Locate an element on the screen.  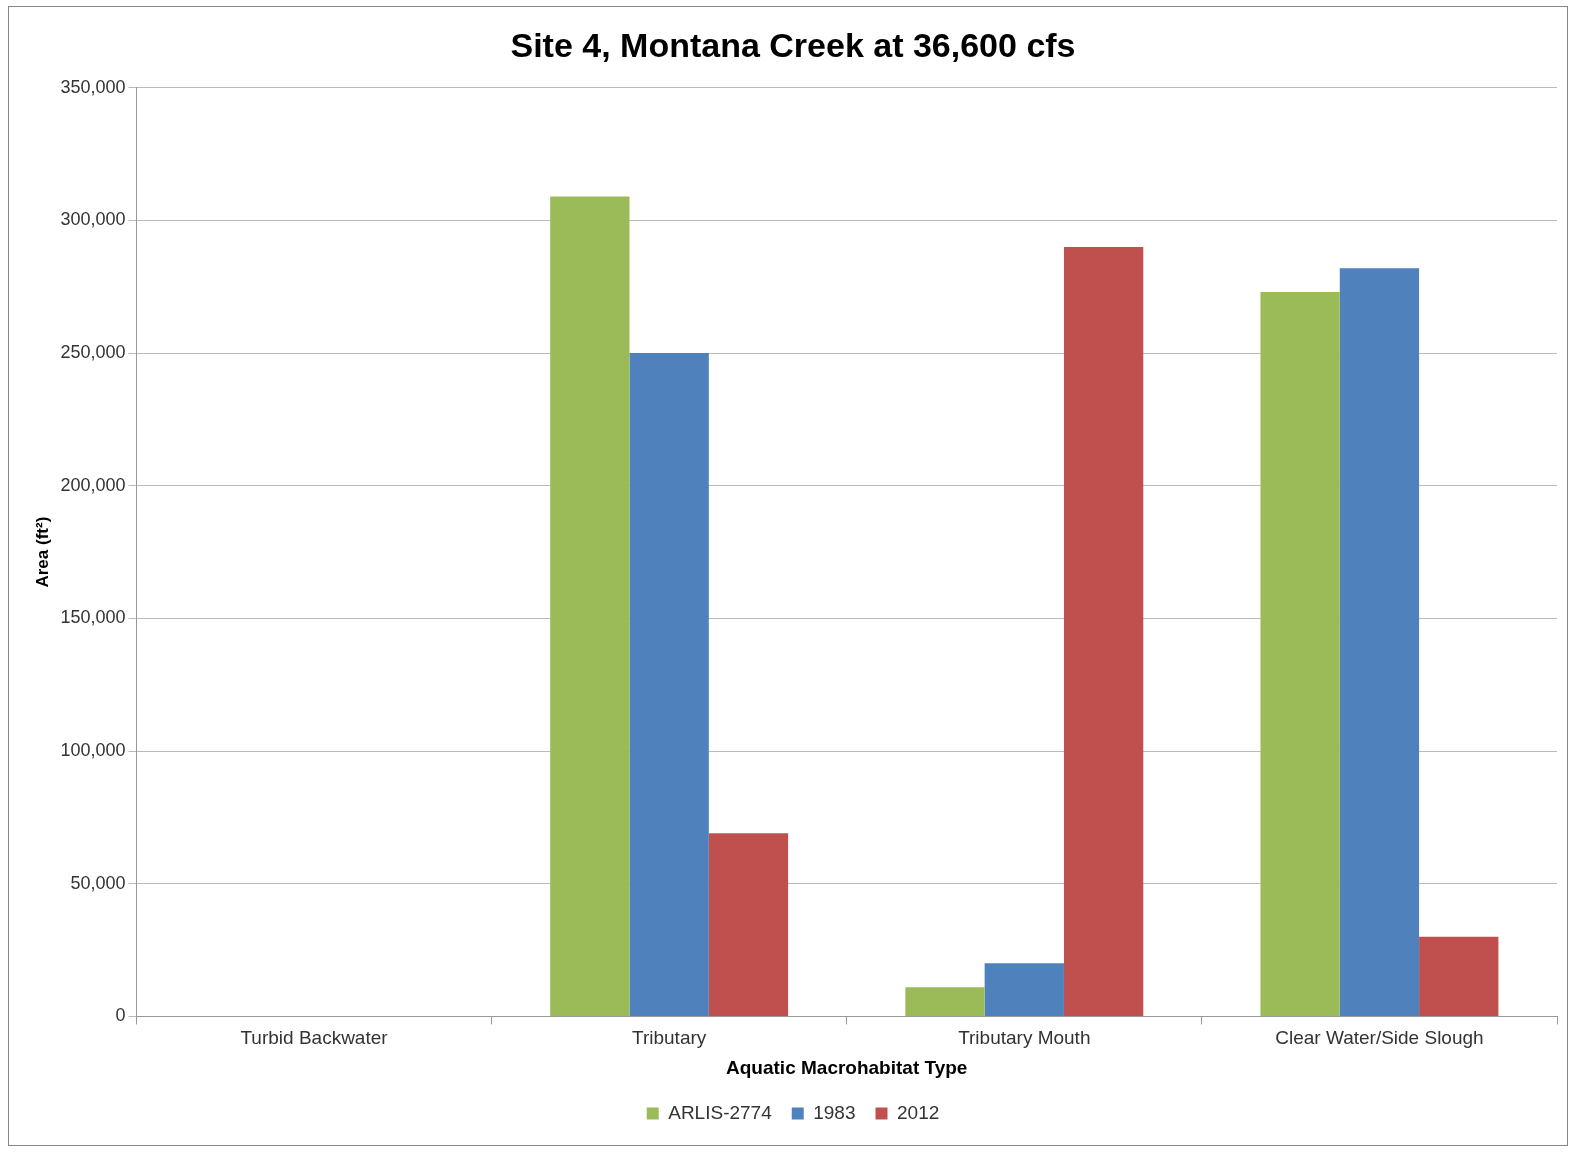
legend-label: 1983 is located at coordinates (834, 1112).